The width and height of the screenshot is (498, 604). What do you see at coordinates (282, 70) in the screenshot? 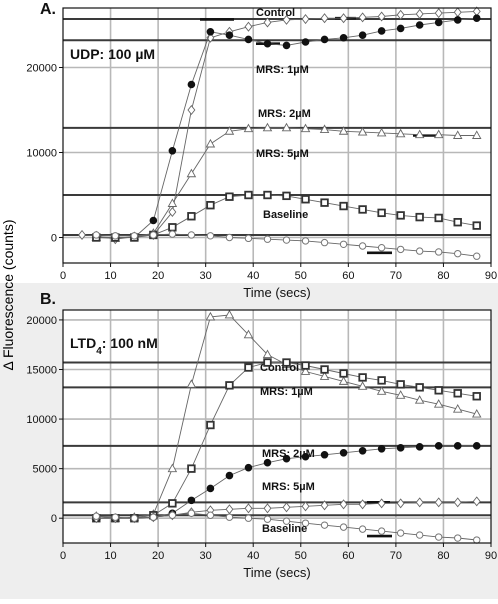
I see `series-label: MRS: 1µM` at bounding box center [282, 70].